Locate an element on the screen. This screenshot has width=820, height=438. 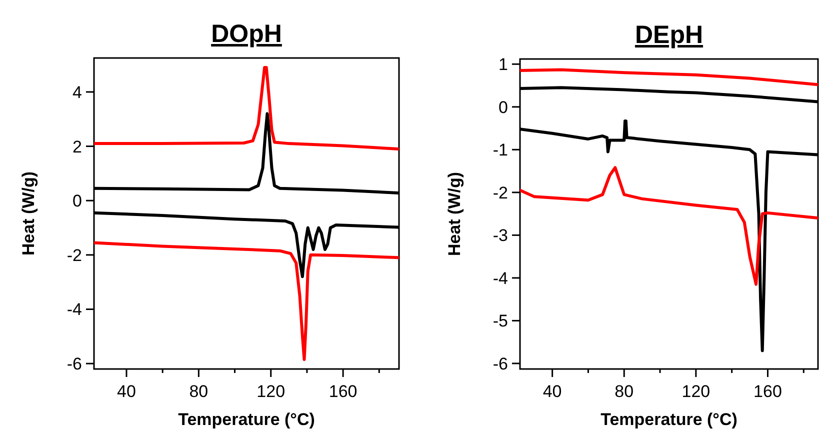
y-tick-label: -5 is located at coordinates (500, 321).